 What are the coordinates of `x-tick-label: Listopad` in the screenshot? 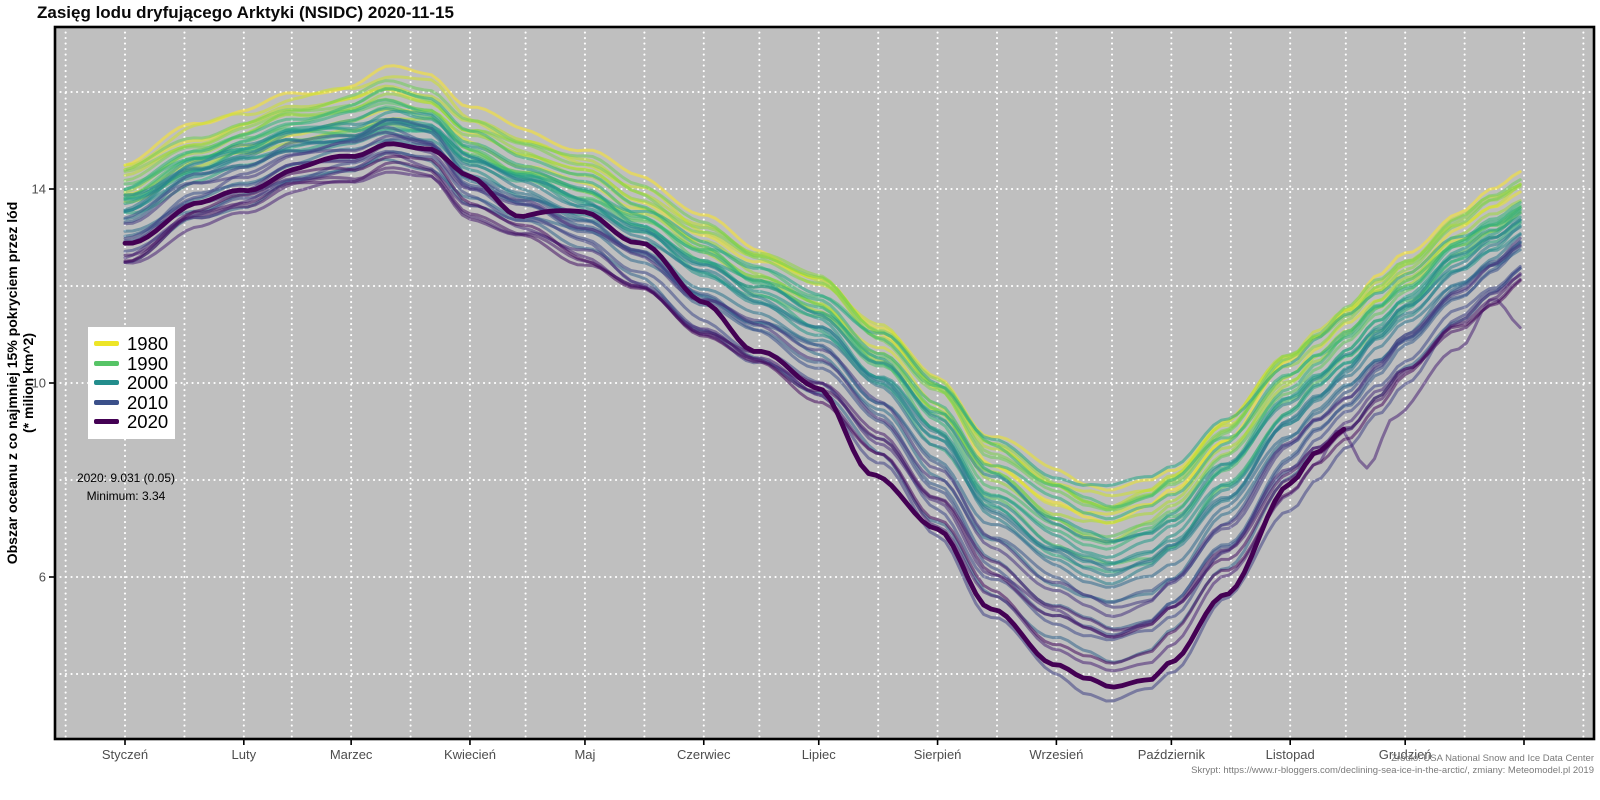 It's located at (1290, 754).